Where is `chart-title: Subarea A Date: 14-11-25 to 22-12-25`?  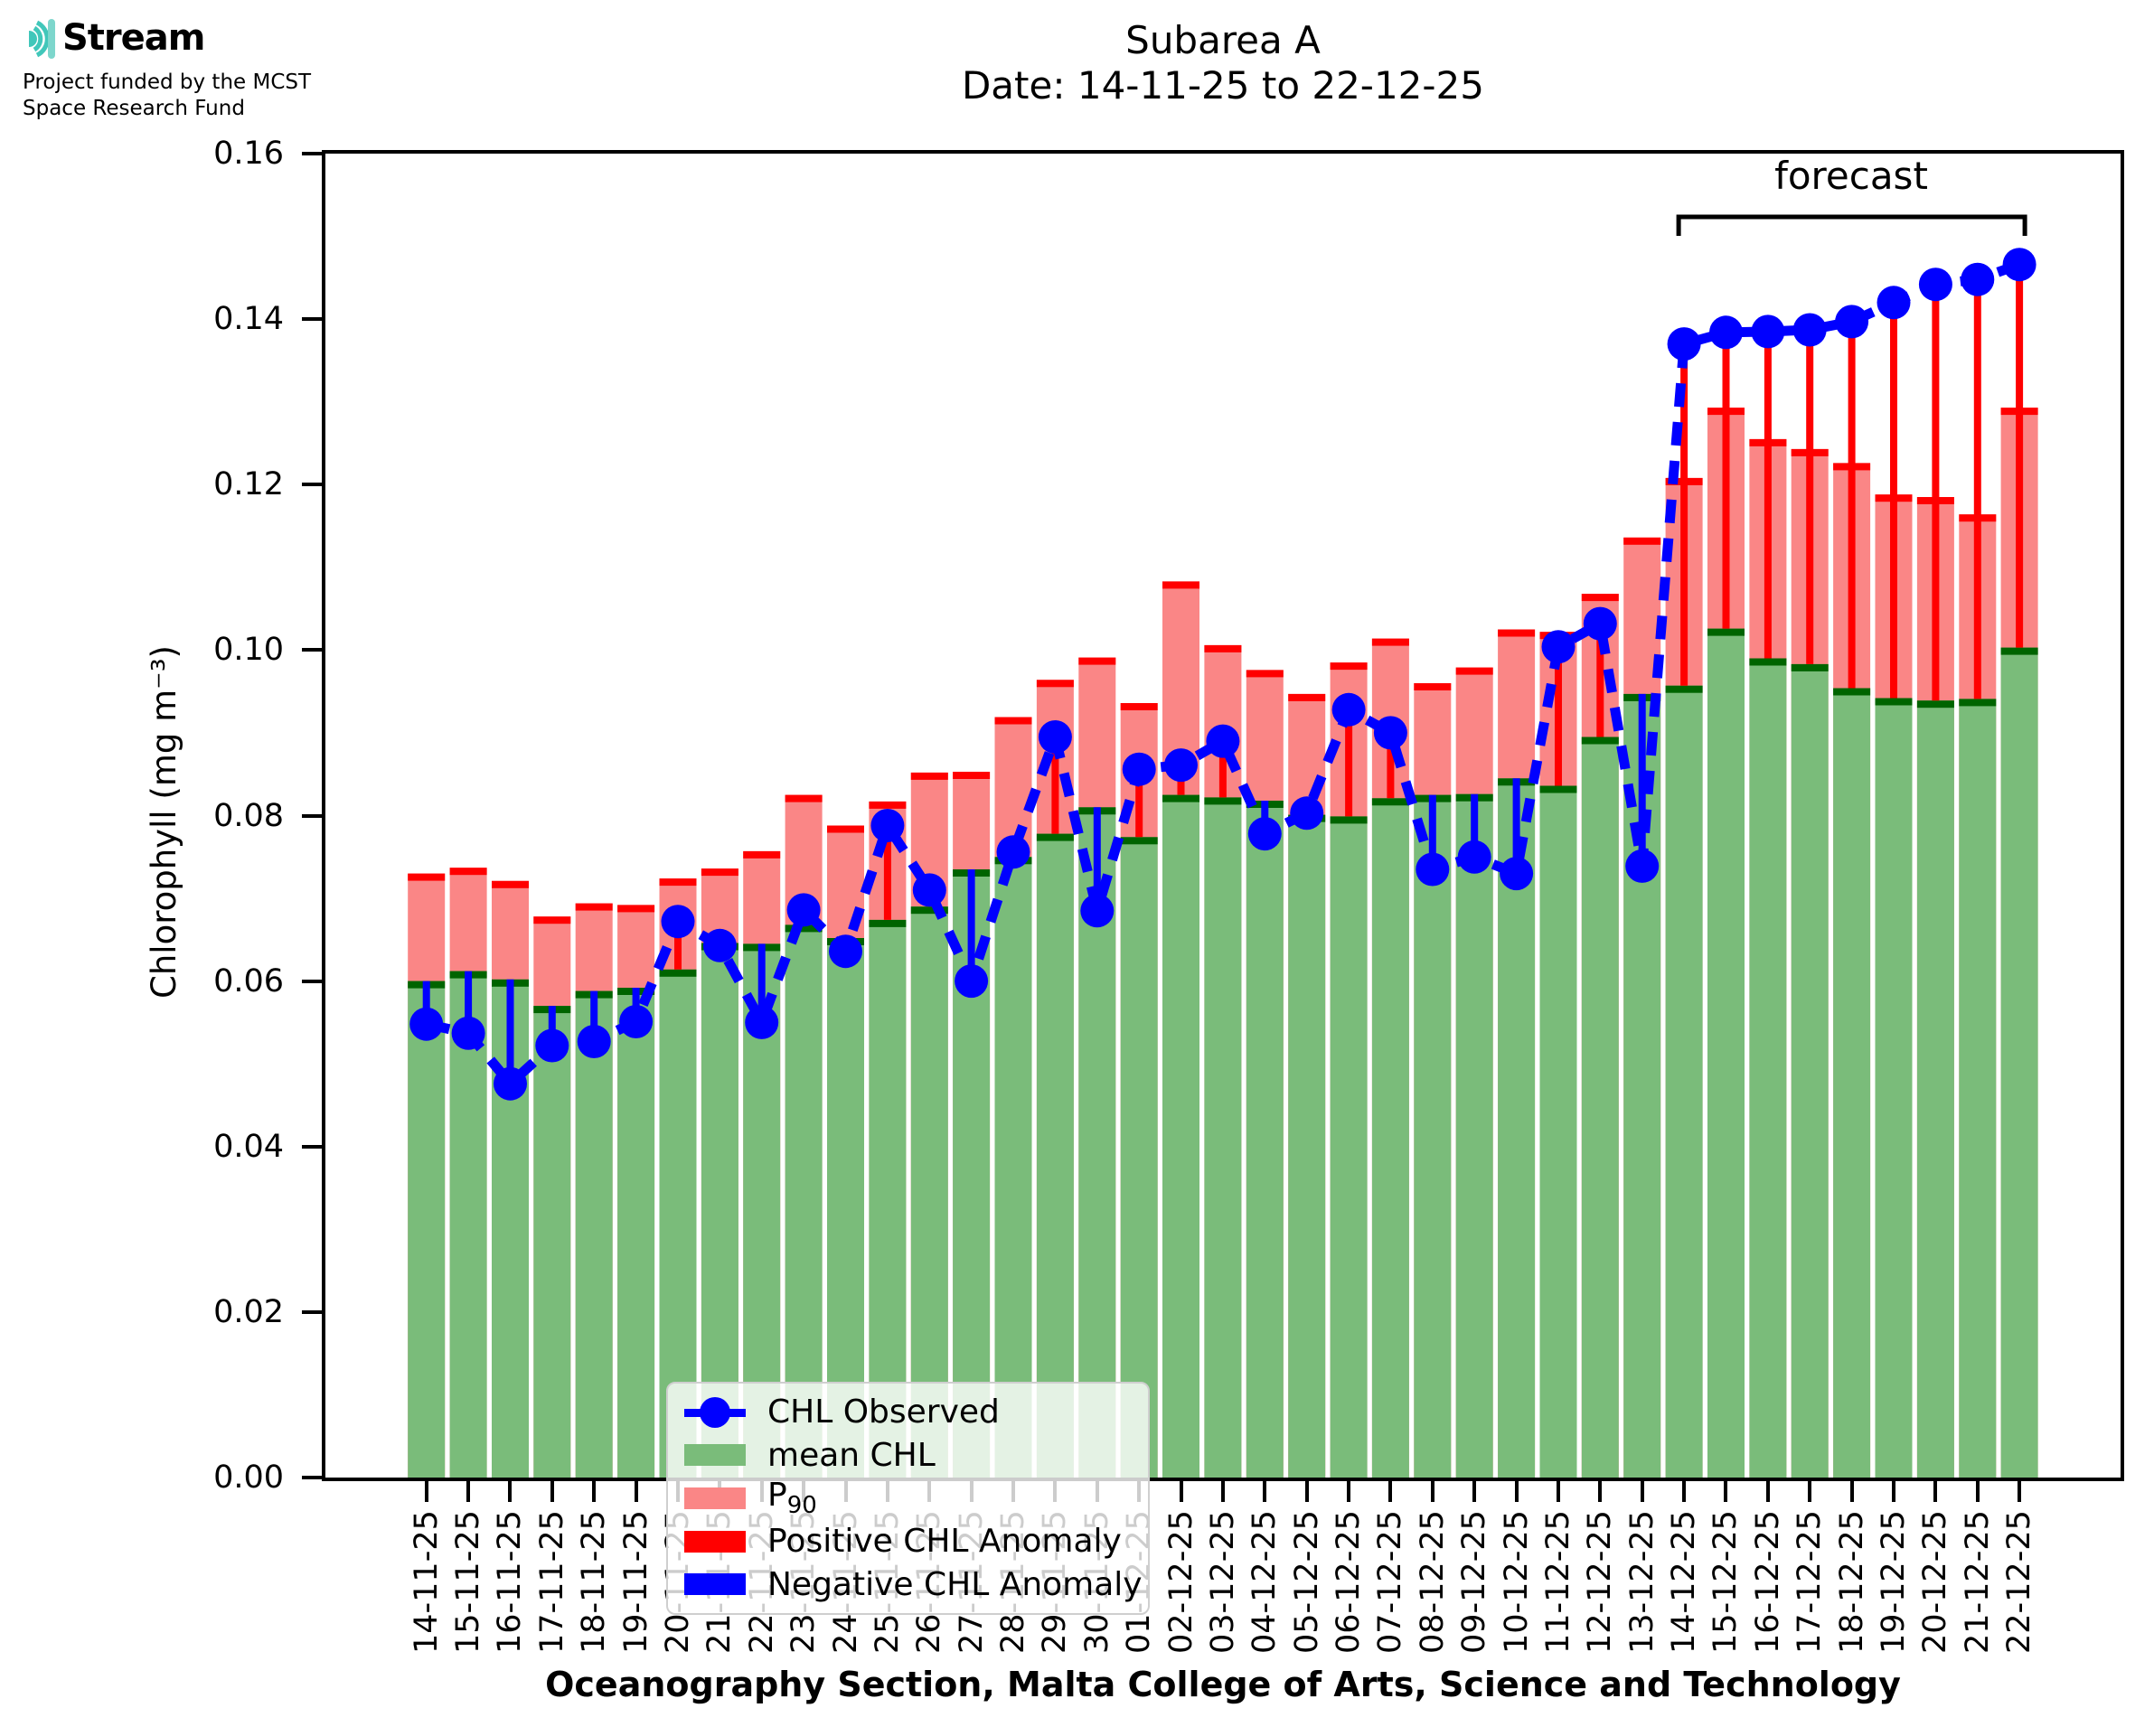
chart-title: Subarea A Date: 14-11-25 to 22-12-25 is located at coordinates (1223, 63).